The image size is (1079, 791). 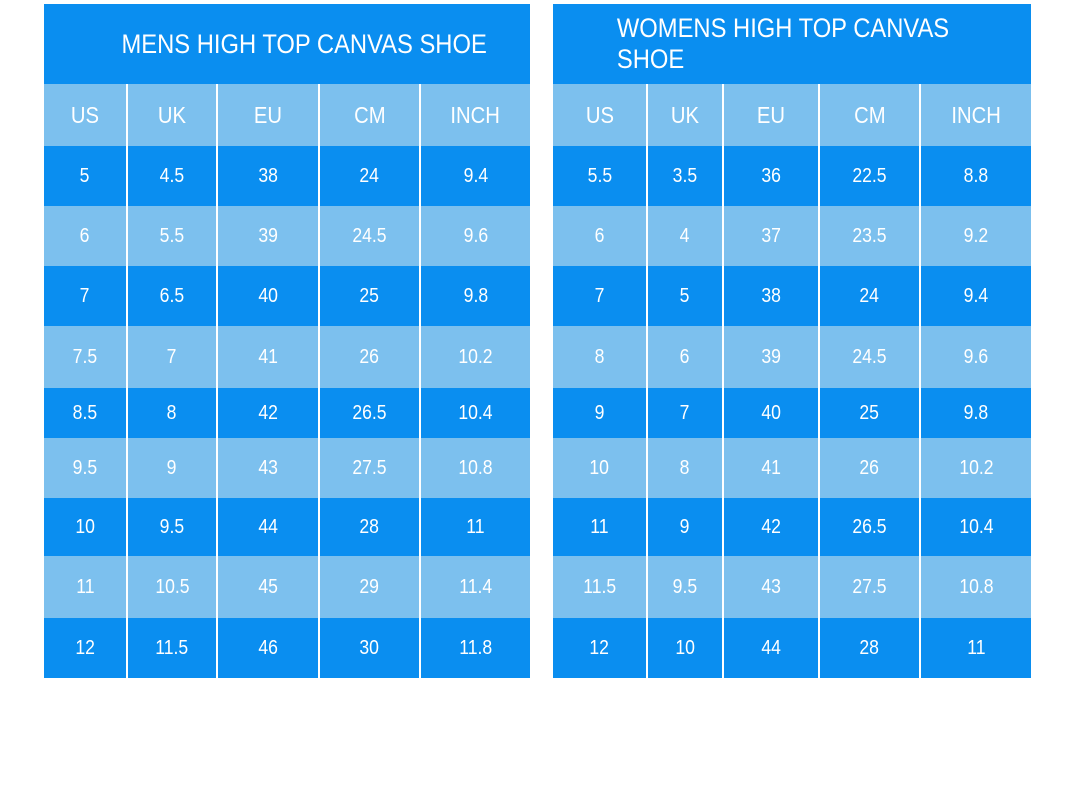 What do you see at coordinates (475, 647) in the screenshot?
I see `table-cell-text: 11.8` at bounding box center [475, 647].